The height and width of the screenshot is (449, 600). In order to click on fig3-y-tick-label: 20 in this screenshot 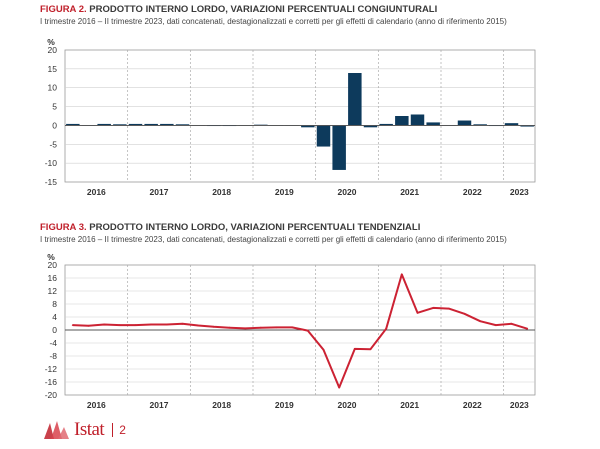, I will do `click(53, 265)`.